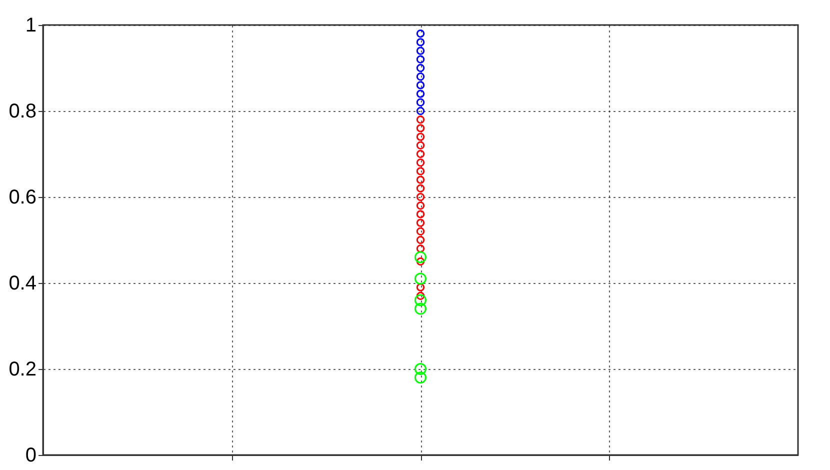 This screenshot has width=830, height=470. I want to click on y-tick-label: 1, so click(30, 25).